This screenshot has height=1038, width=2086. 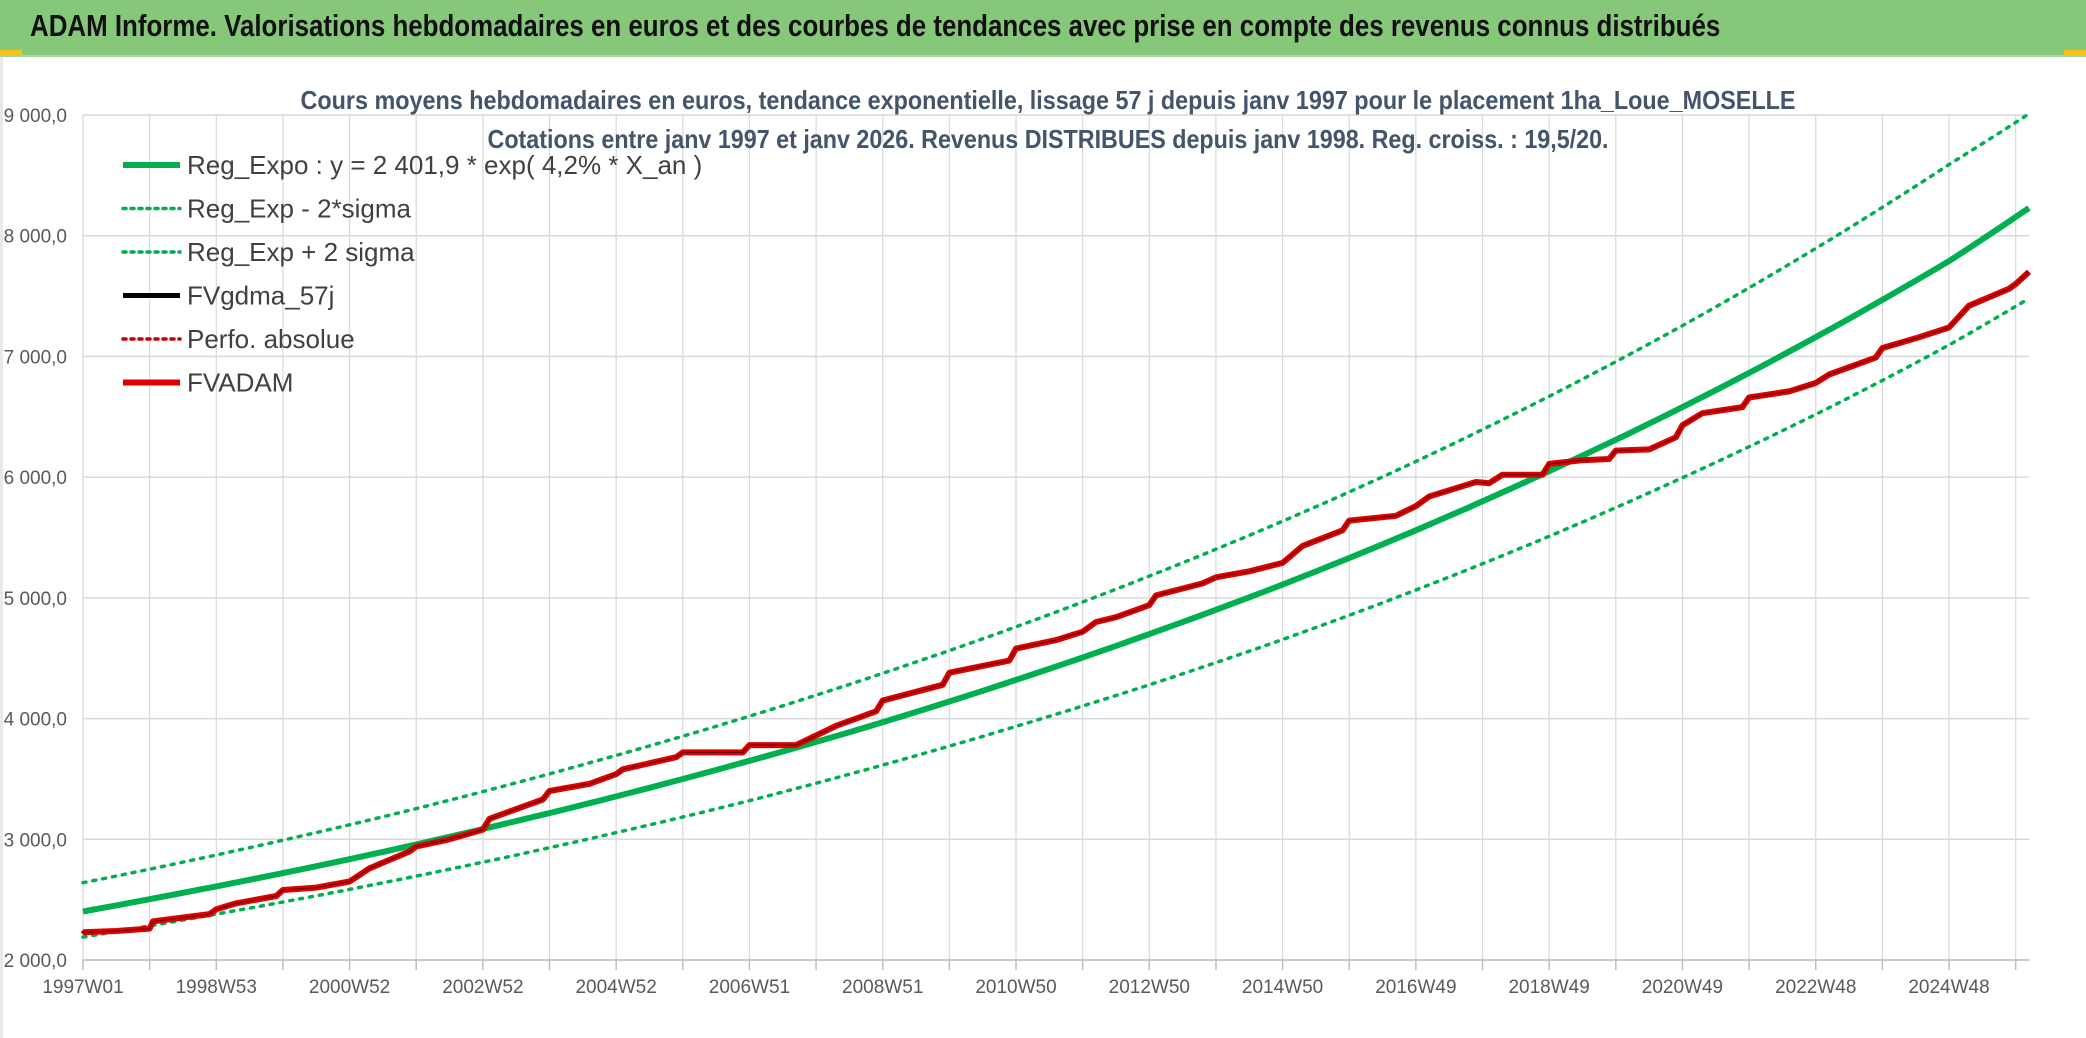 What do you see at coordinates (1815, 987) in the screenshot?
I see `x-tick-label: 2022W48` at bounding box center [1815, 987].